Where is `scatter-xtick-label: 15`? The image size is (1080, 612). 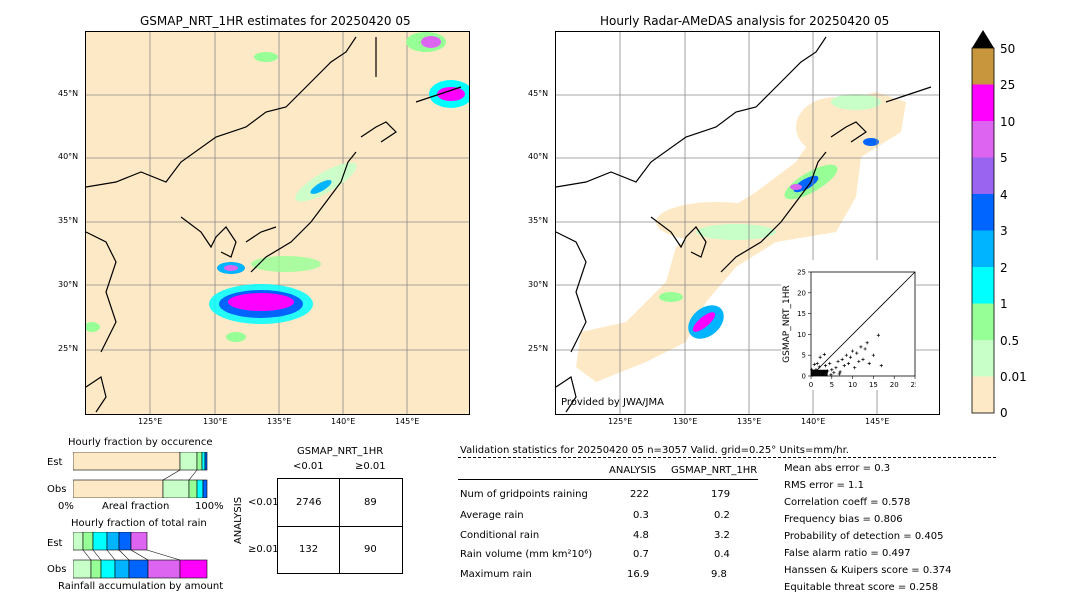 scatter-xtick-label: 15 is located at coordinates (873, 385).